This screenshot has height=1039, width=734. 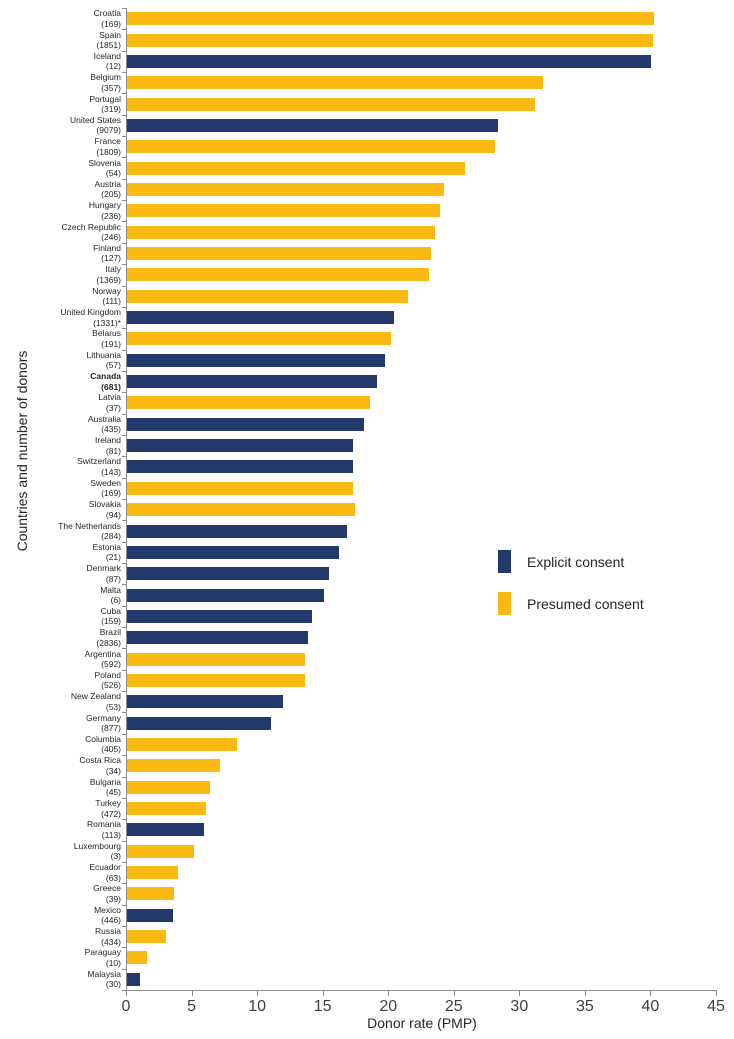 I want to click on country-name: Croatia, so click(x=107, y=13).